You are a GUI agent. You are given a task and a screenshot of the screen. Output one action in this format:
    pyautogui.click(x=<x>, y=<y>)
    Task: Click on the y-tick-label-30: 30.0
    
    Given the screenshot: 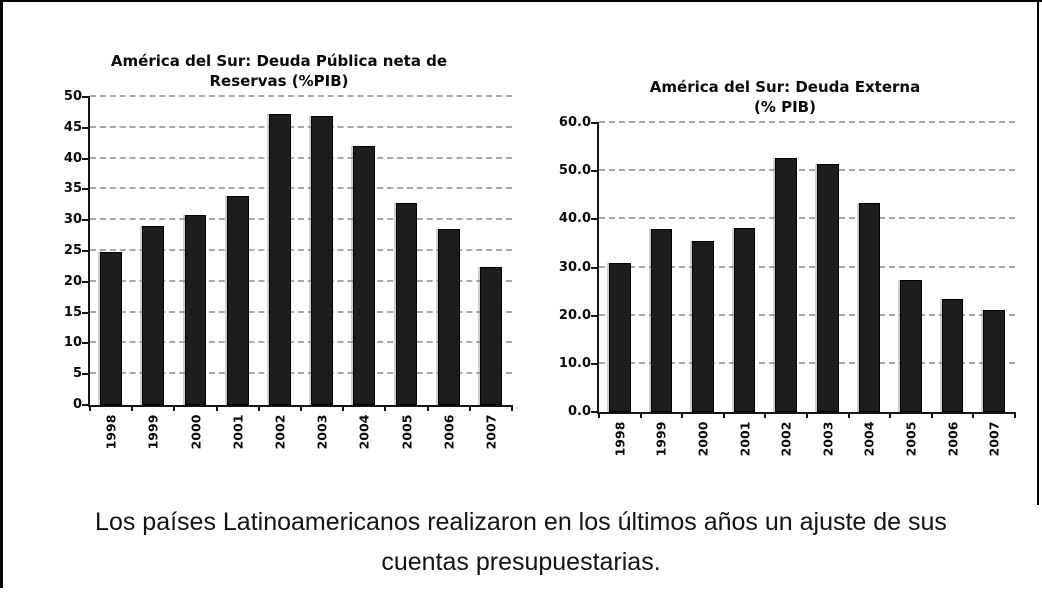 What is the action you would take?
    pyautogui.click(x=574, y=267)
    